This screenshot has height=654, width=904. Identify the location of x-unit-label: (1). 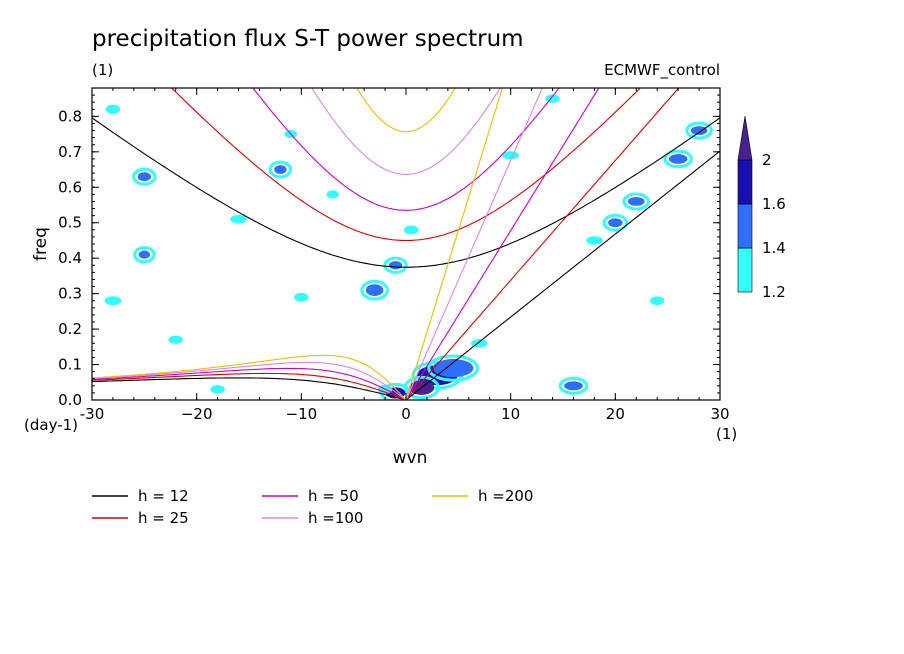
(726, 434).